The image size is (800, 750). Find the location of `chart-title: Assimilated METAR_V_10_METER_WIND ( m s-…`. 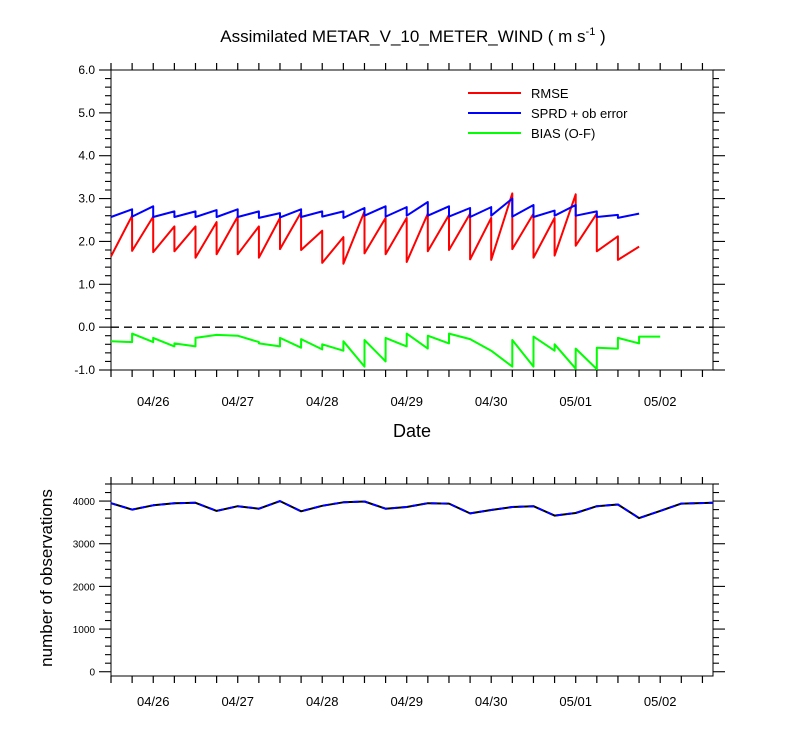

chart-title: Assimilated METAR_V_10_METER_WIND ( m s-… is located at coordinates (412, 36).